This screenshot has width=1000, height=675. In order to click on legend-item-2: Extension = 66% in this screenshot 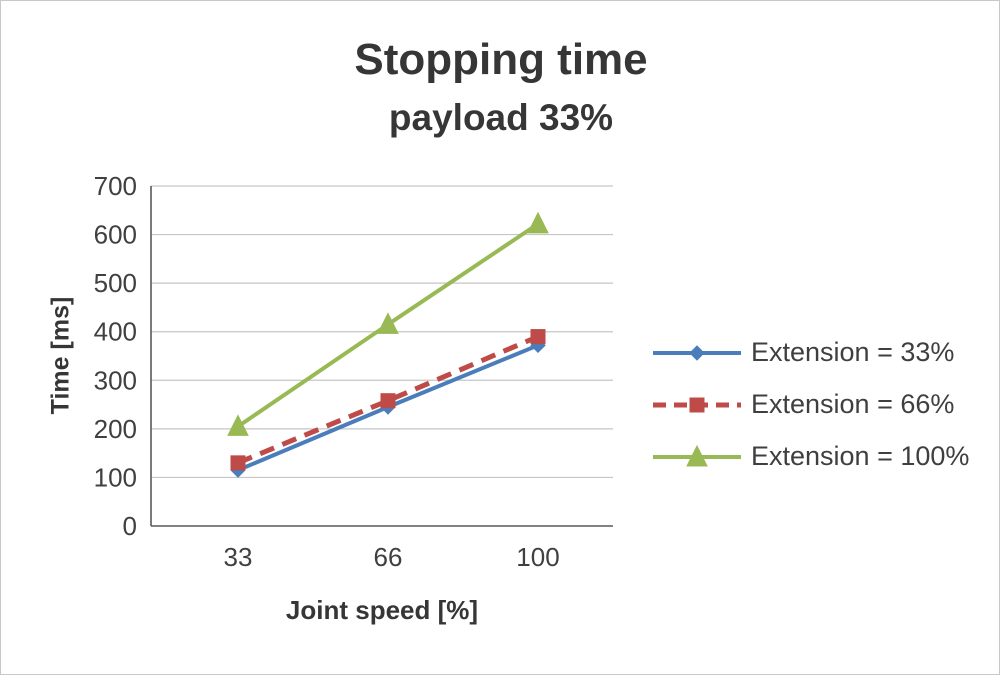, I will do `click(811, 404)`.